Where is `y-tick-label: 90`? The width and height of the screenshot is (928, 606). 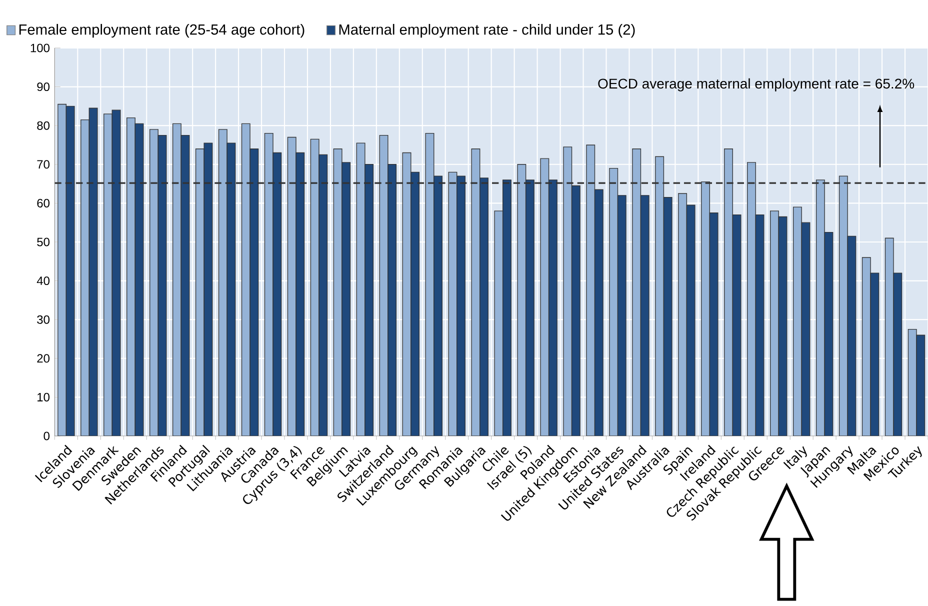
y-tick-label: 90 is located at coordinates (43, 87).